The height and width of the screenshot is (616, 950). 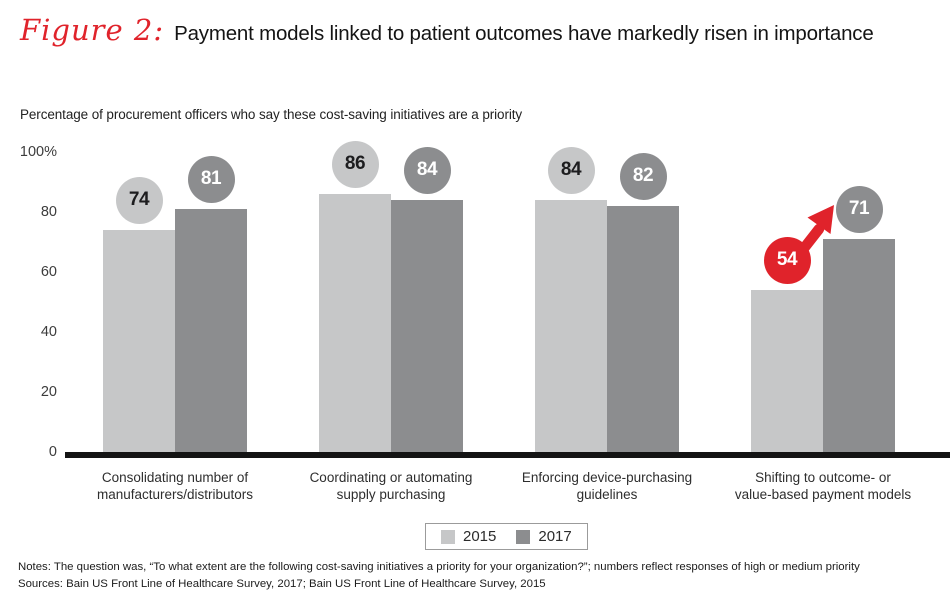 What do you see at coordinates (48, 392) in the screenshot?
I see `y-tick-20: 20` at bounding box center [48, 392].